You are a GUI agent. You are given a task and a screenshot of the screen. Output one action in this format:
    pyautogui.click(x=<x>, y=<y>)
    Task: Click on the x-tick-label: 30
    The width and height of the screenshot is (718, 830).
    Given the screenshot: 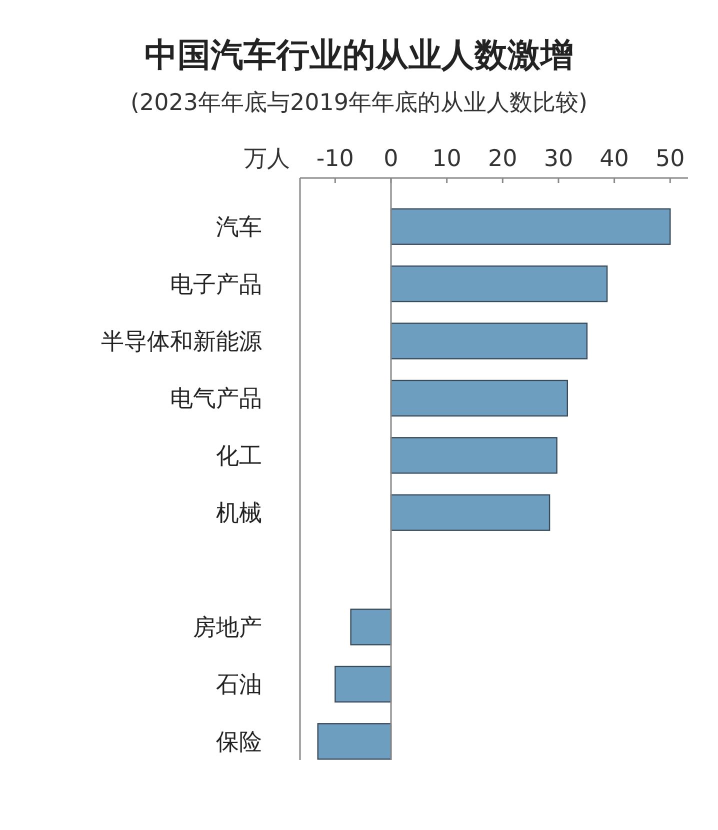 What is the action you would take?
    pyautogui.click(x=559, y=159)
    